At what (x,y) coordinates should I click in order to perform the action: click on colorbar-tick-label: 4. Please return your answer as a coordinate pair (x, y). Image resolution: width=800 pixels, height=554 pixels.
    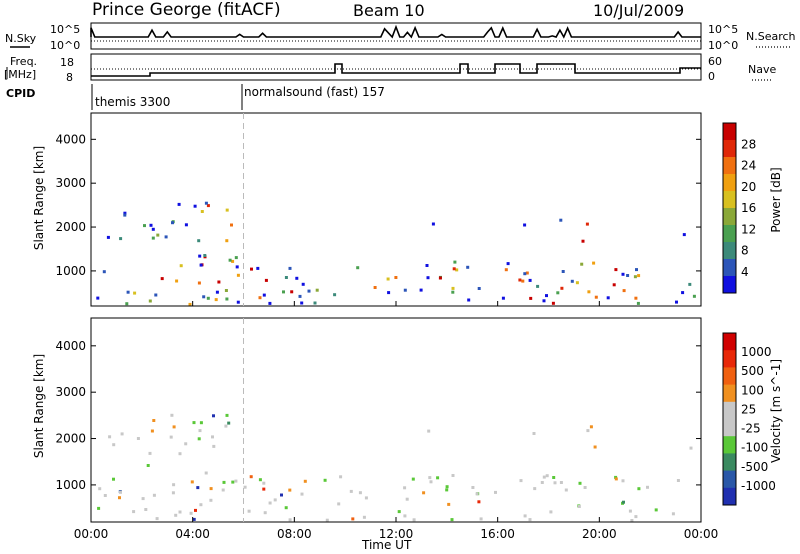
    Looking at the image, I should click on (745, 272).